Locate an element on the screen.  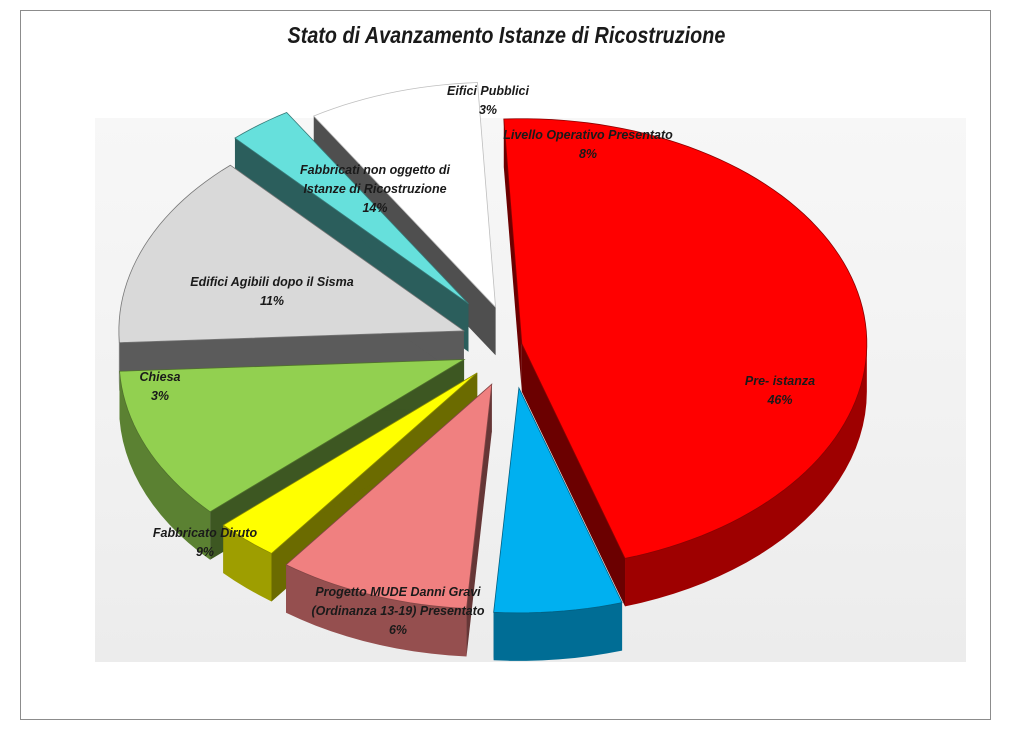
slice-label: Pre- istanza 46% is located at coordinates (780, 390).